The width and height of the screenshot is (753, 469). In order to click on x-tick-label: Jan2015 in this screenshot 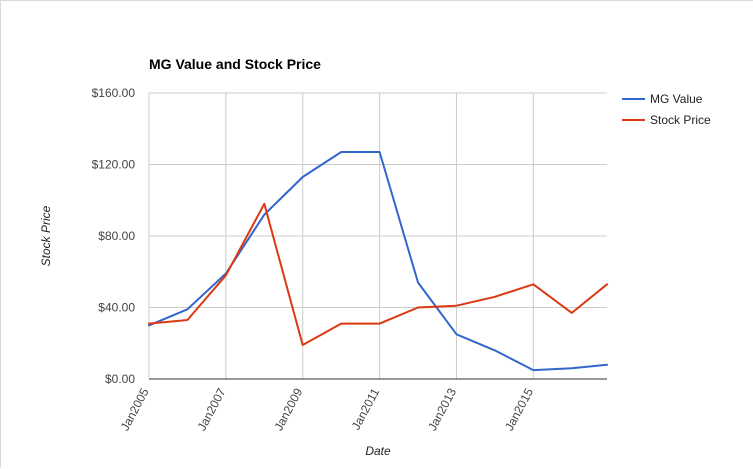, I will do `click(519, 410)`.